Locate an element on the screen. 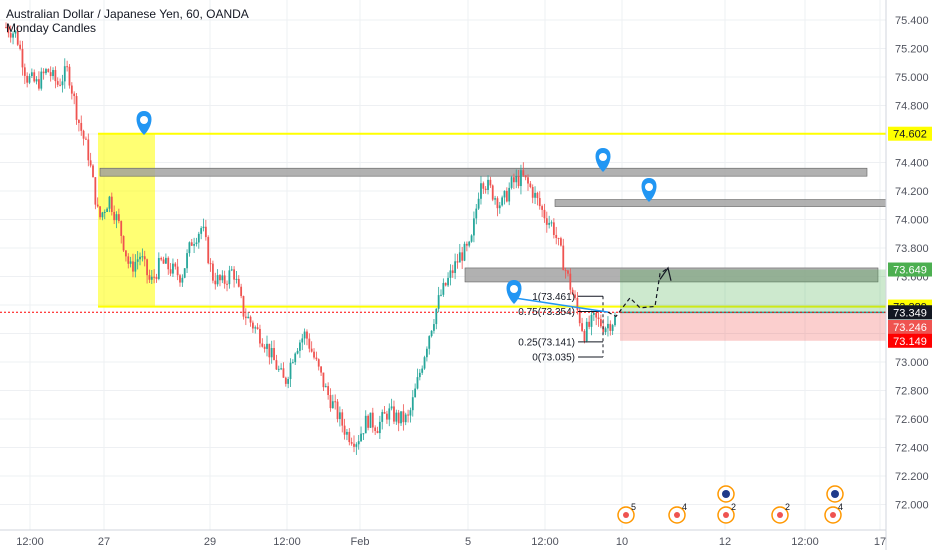  price-badge is located at coordinates (910, 326).